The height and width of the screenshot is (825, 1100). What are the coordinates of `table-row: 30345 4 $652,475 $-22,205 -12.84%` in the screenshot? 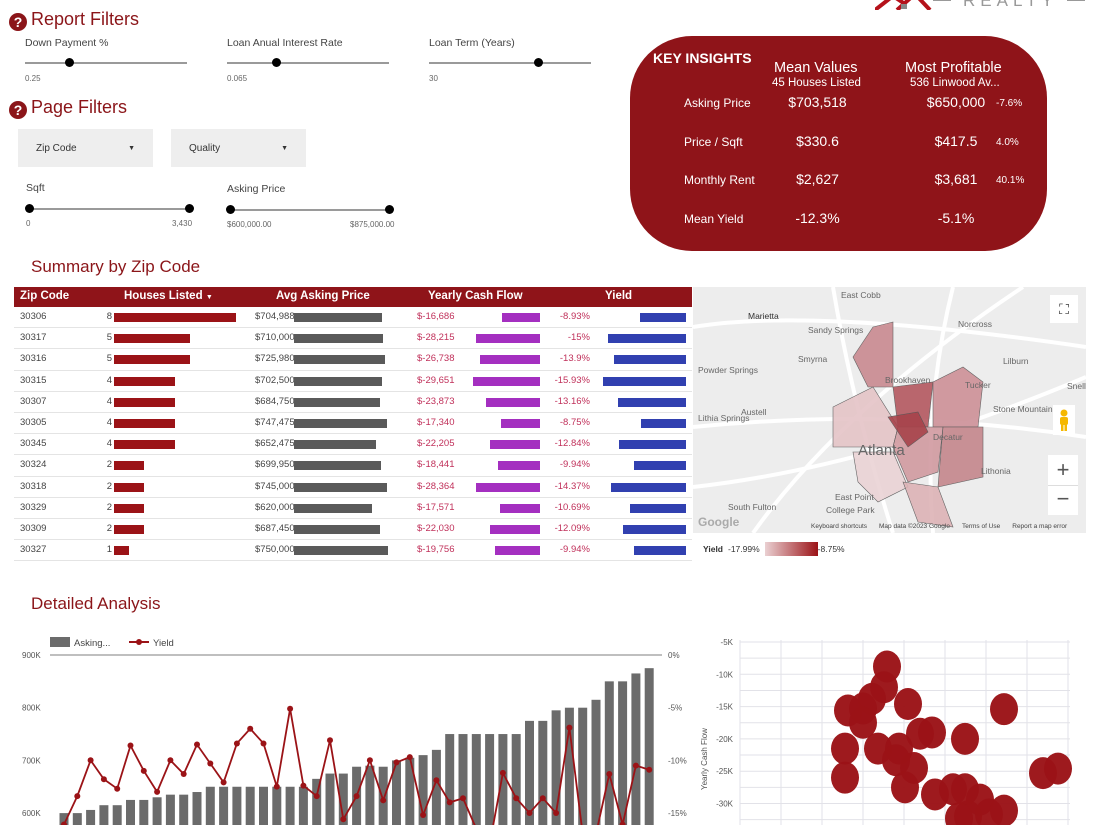 It's located at (353, 445).